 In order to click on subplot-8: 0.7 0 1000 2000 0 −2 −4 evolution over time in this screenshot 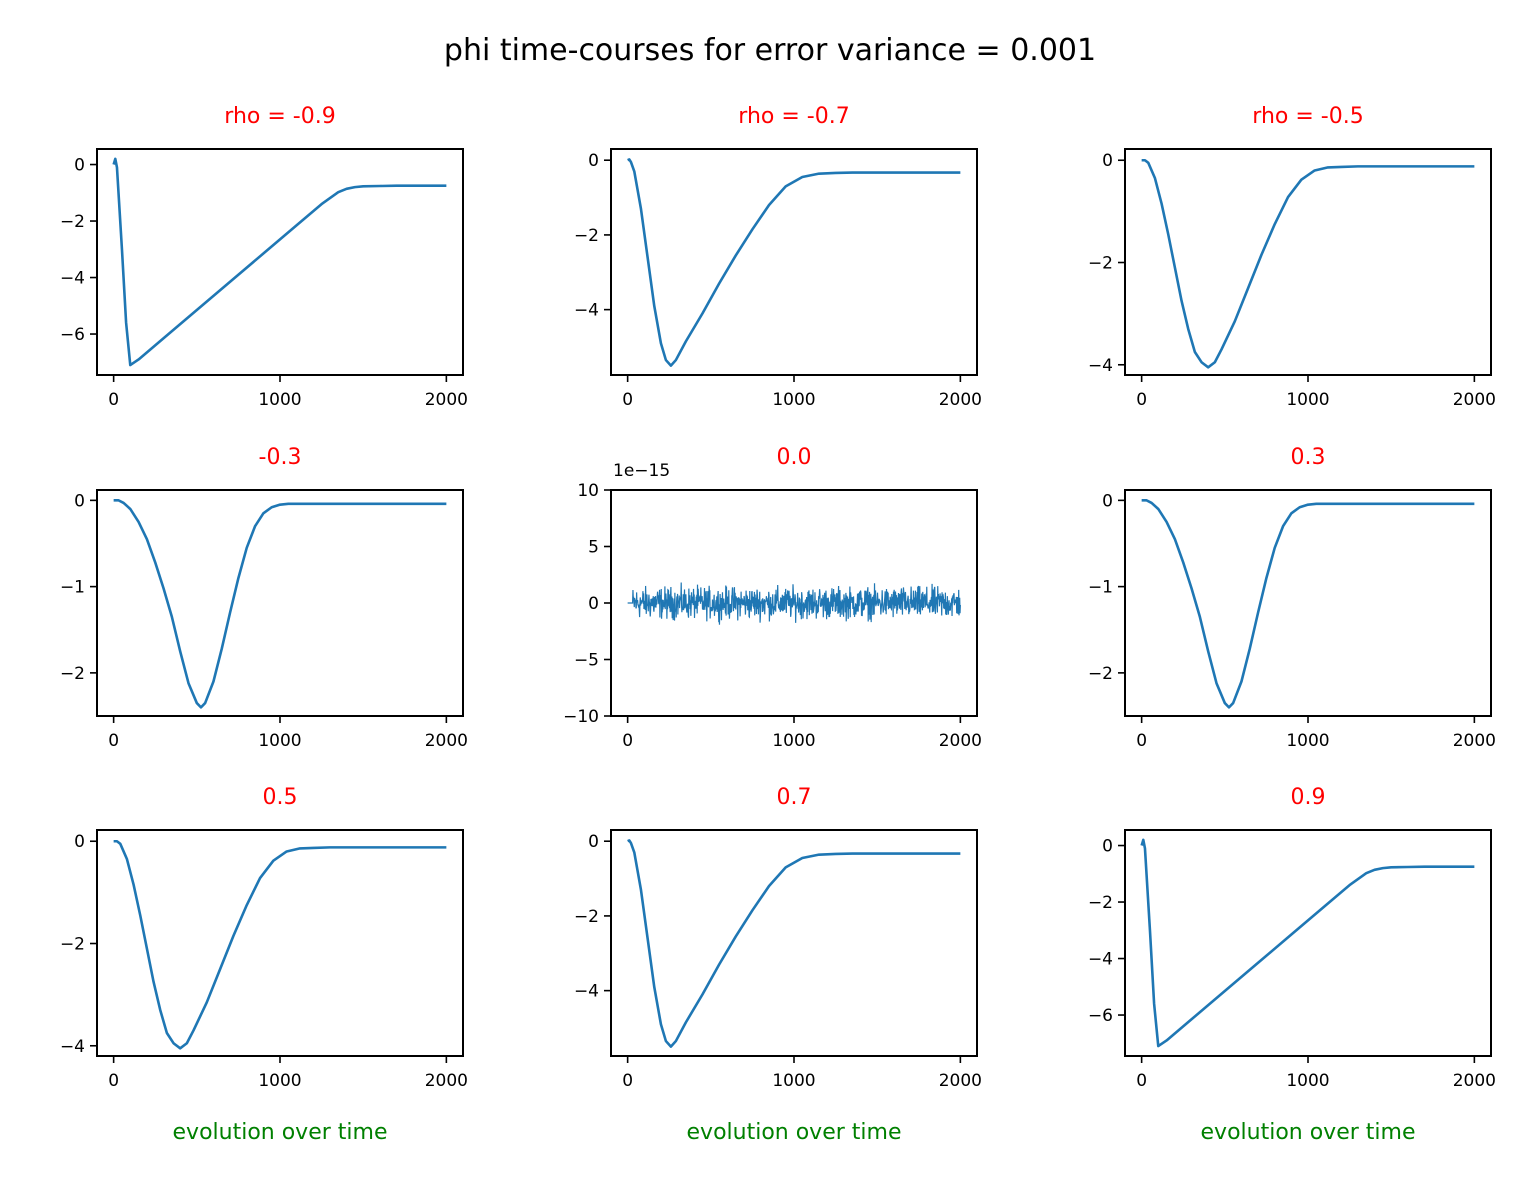, I will do `click(778, 965)`.